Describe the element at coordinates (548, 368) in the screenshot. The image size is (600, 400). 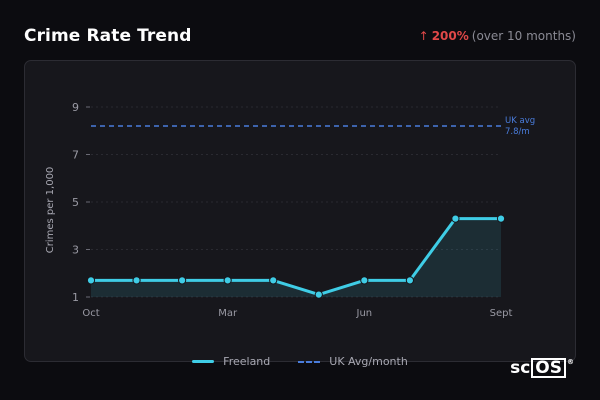
I see `logo-boxed-text: OS` at that location.